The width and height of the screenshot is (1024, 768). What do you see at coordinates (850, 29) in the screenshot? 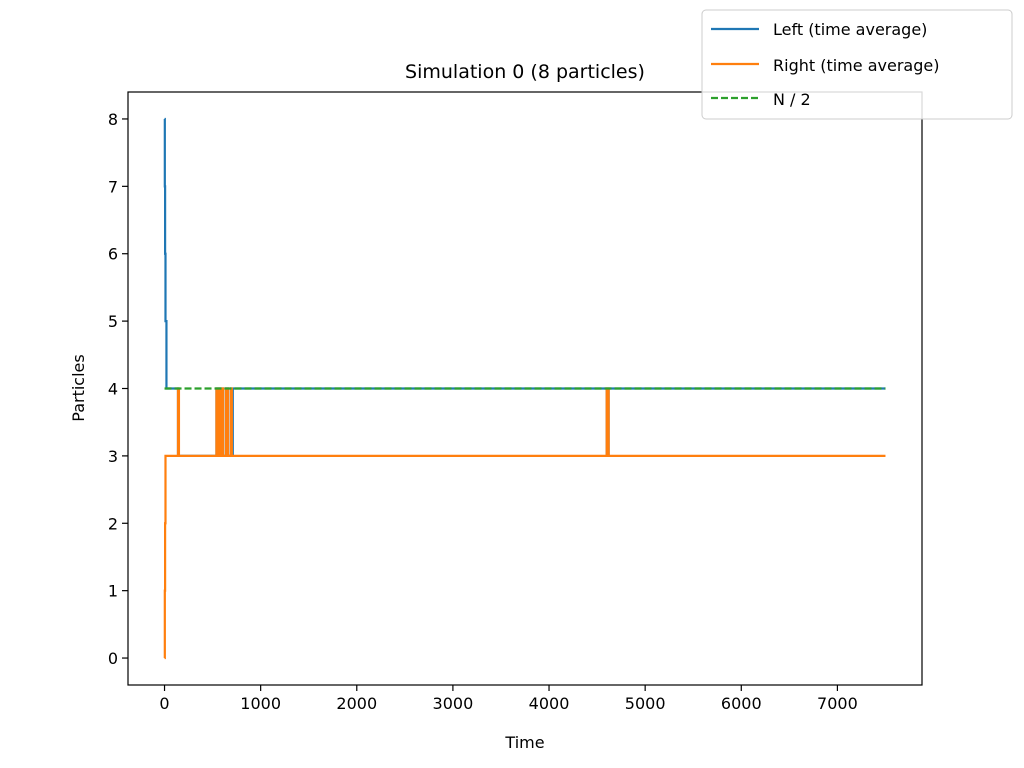
I see `legend-label-left: Left (time average)` at bounding box center [850, 29].